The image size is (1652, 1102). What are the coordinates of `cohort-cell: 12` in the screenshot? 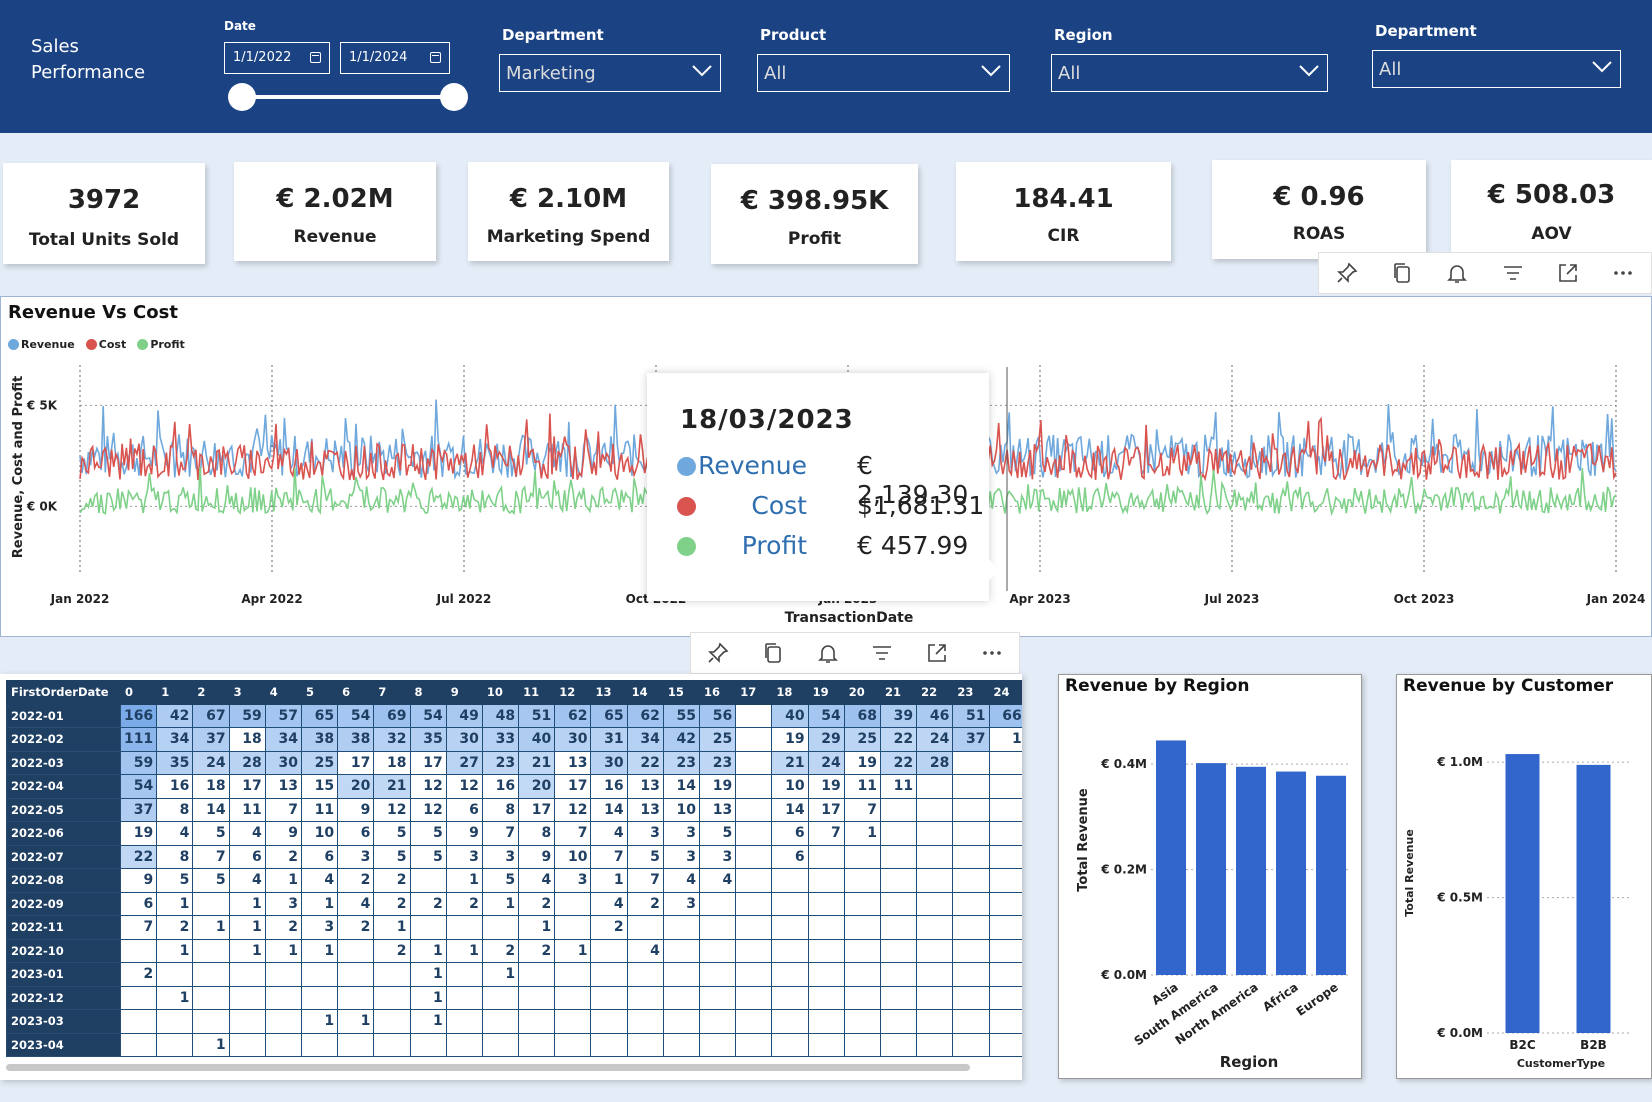 It's located at (428, 786).